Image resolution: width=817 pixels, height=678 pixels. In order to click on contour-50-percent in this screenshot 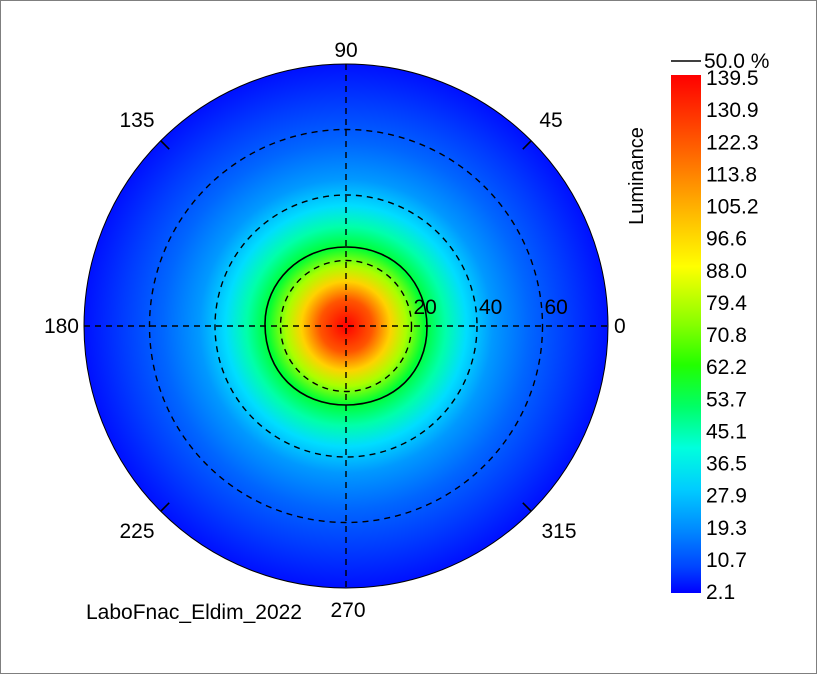, I will do `click(346, 326)`.